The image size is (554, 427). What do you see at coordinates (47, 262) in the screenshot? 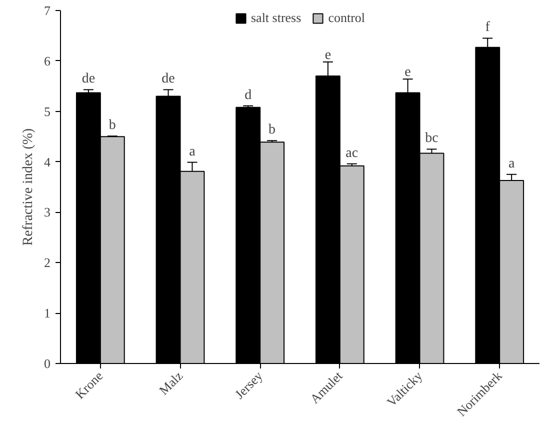
I see `y-tick-label: 2` at bounding box center [47, 262].